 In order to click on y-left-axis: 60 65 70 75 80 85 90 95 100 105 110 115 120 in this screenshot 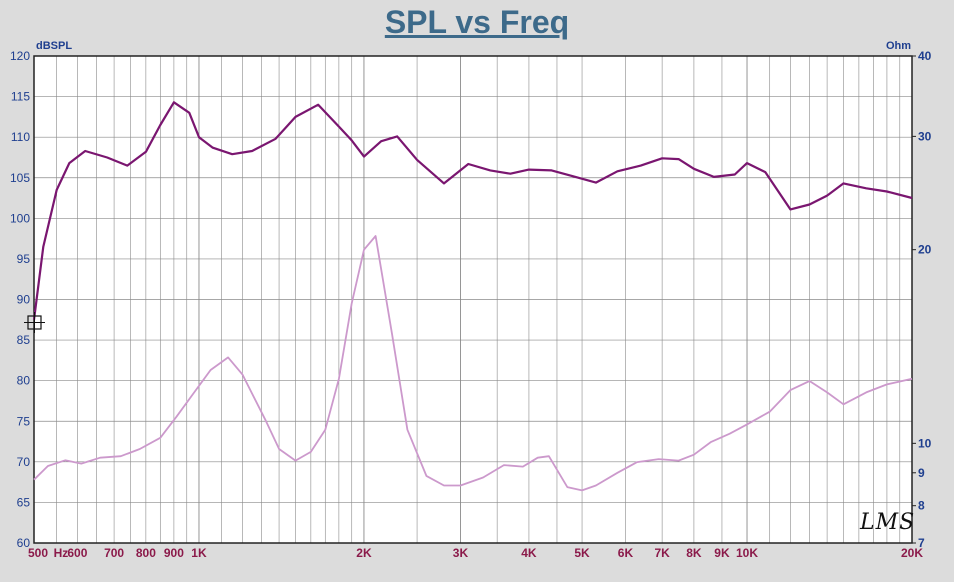, I will do `click(20, 299)`.